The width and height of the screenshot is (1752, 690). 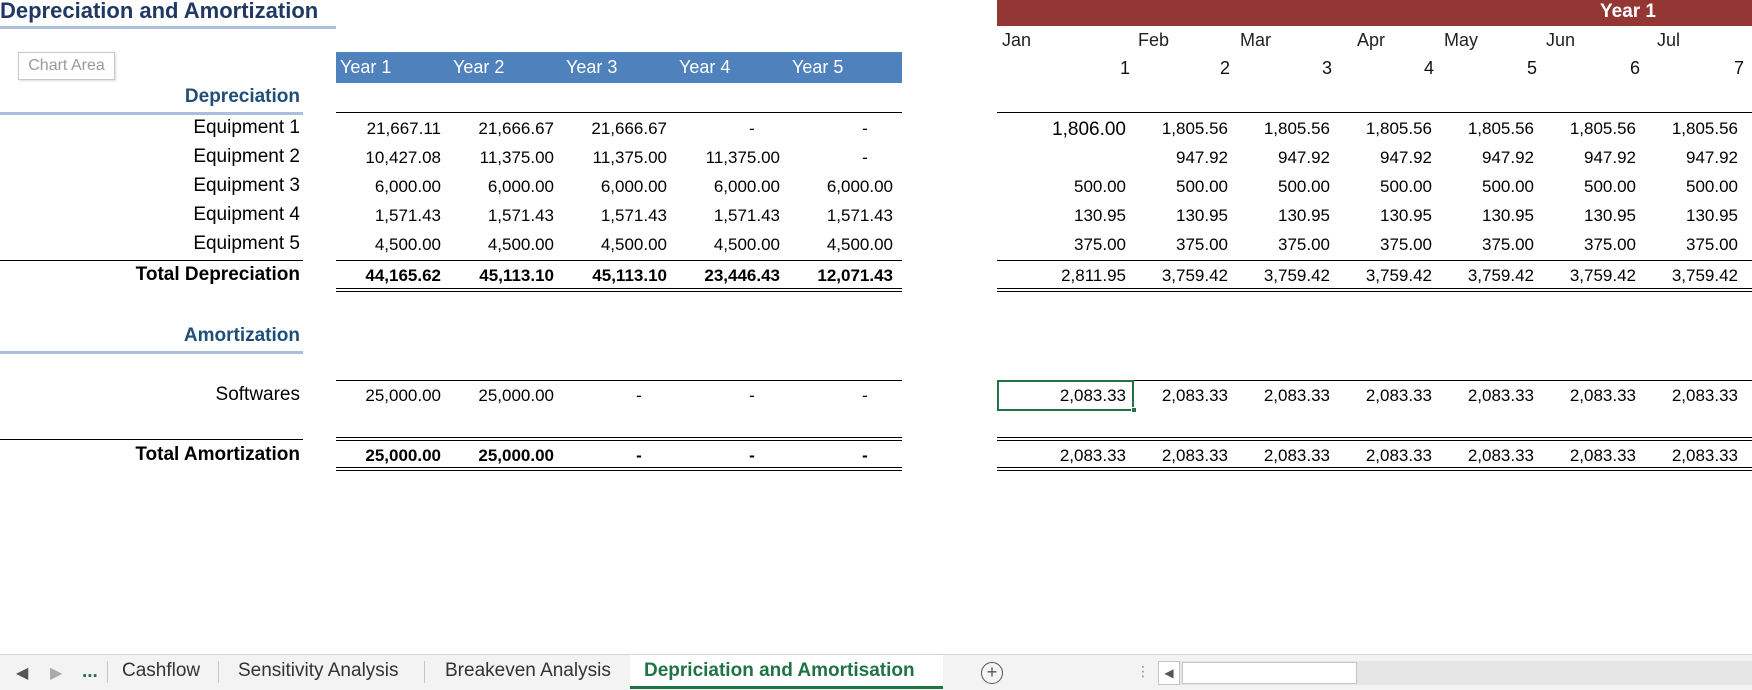 What do you see at coordinates (56, 673) in the screenshot?
I see `scroll-tabs-right-icon: ▶` at bounding box center [56, 673].